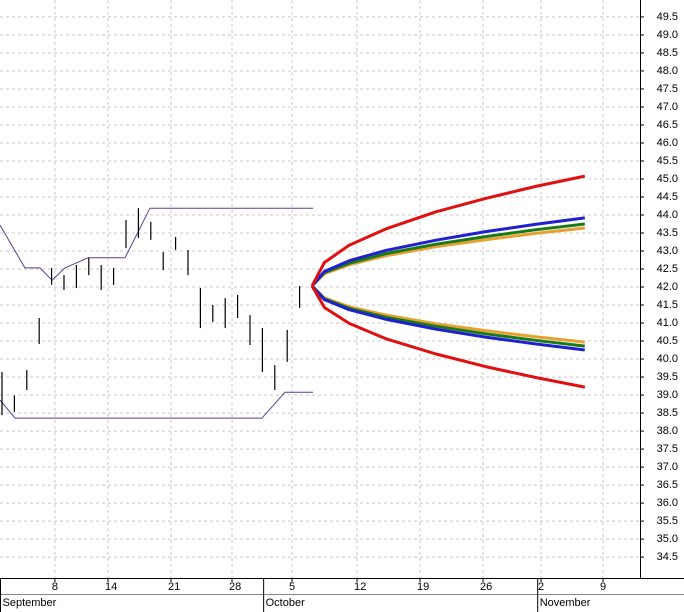  What do you see at coordinates (667, 287) in the screenshot?
I see `y-tick-label: 42.0` at bounding box center [667, 287].